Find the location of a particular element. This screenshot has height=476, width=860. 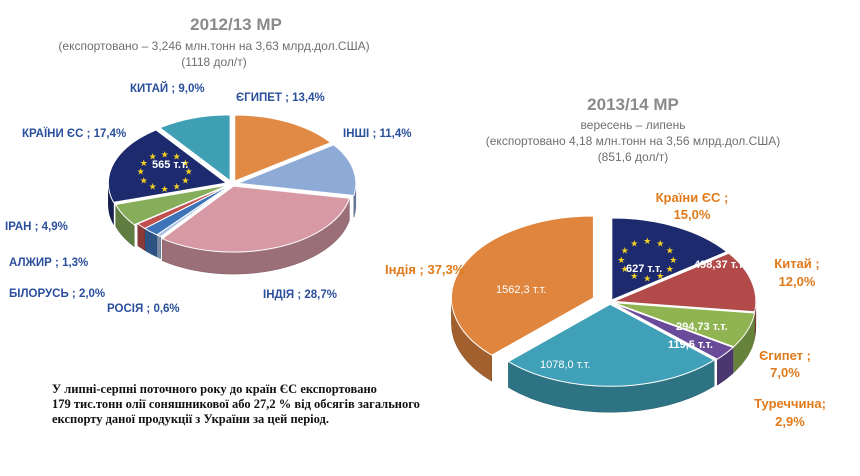

right-value-other: 1078,0 т.т. is located at coordinates (565, 365).